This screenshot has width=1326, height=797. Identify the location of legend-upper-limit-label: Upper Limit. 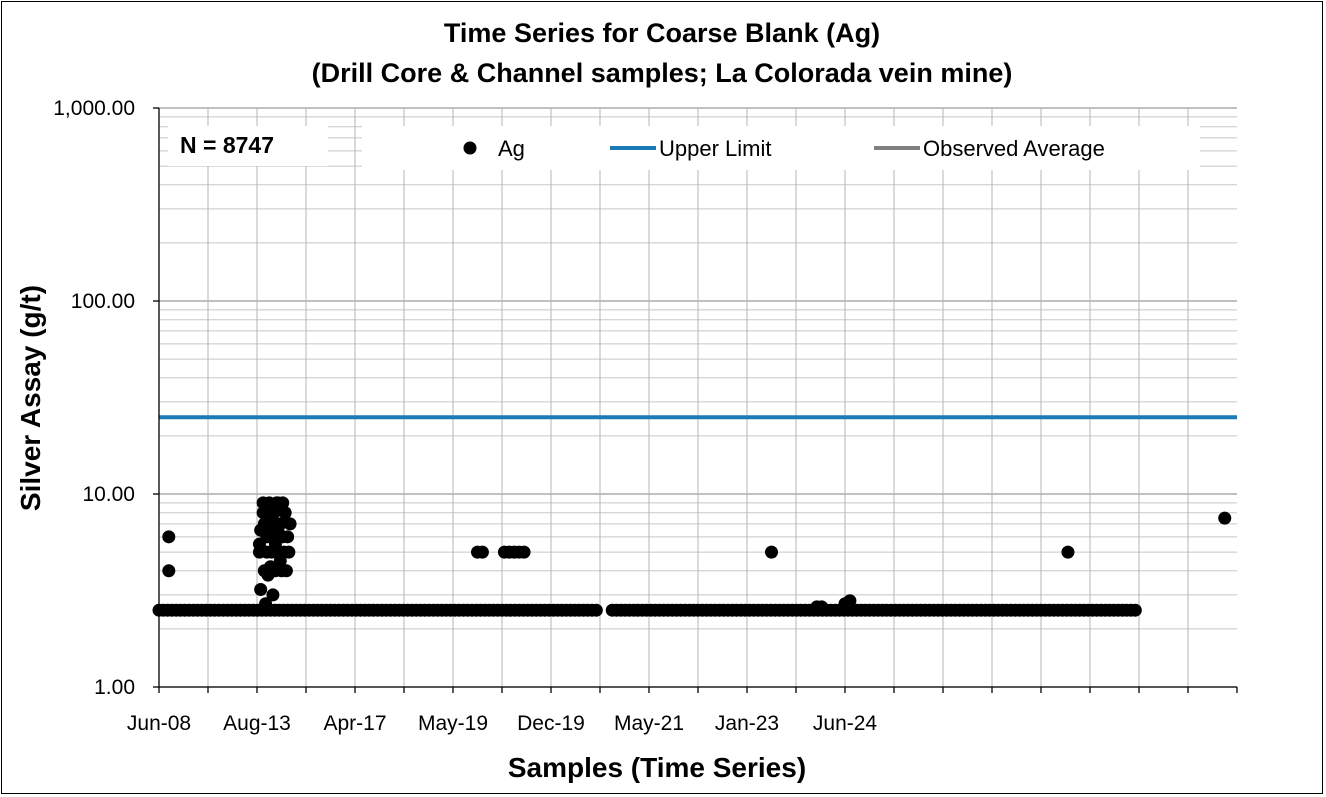
(715, 148).